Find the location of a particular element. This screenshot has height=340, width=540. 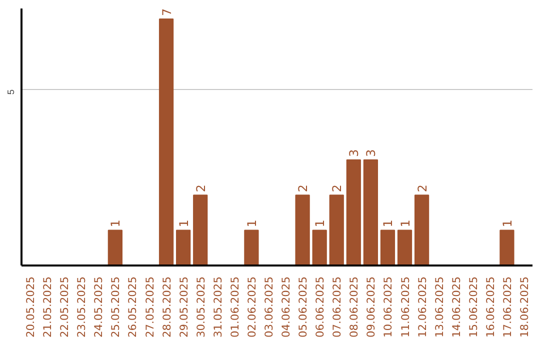

x-tick-label: 07.06.2025 is located at coordinates (337, 307).